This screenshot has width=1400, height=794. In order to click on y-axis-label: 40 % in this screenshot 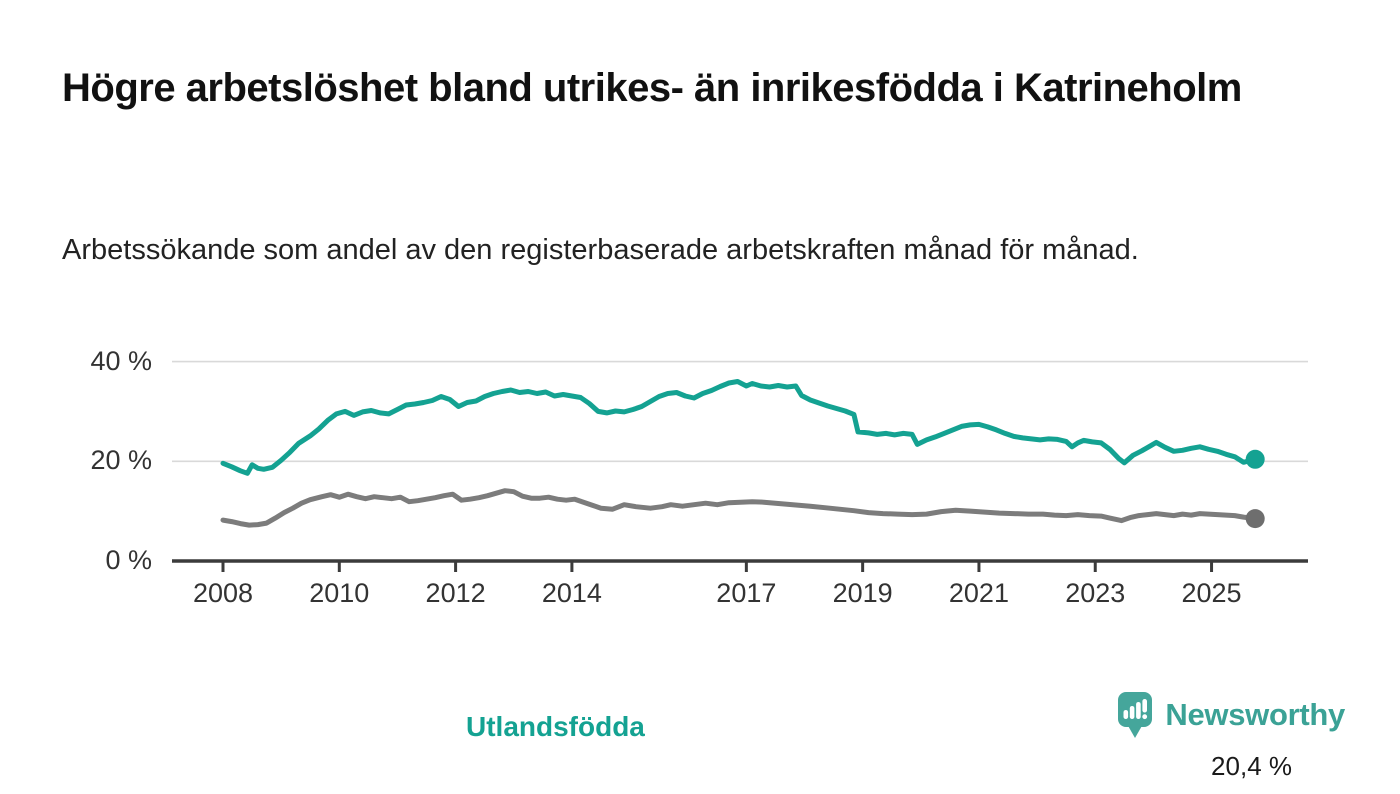, I will do `click(121, 360)`.